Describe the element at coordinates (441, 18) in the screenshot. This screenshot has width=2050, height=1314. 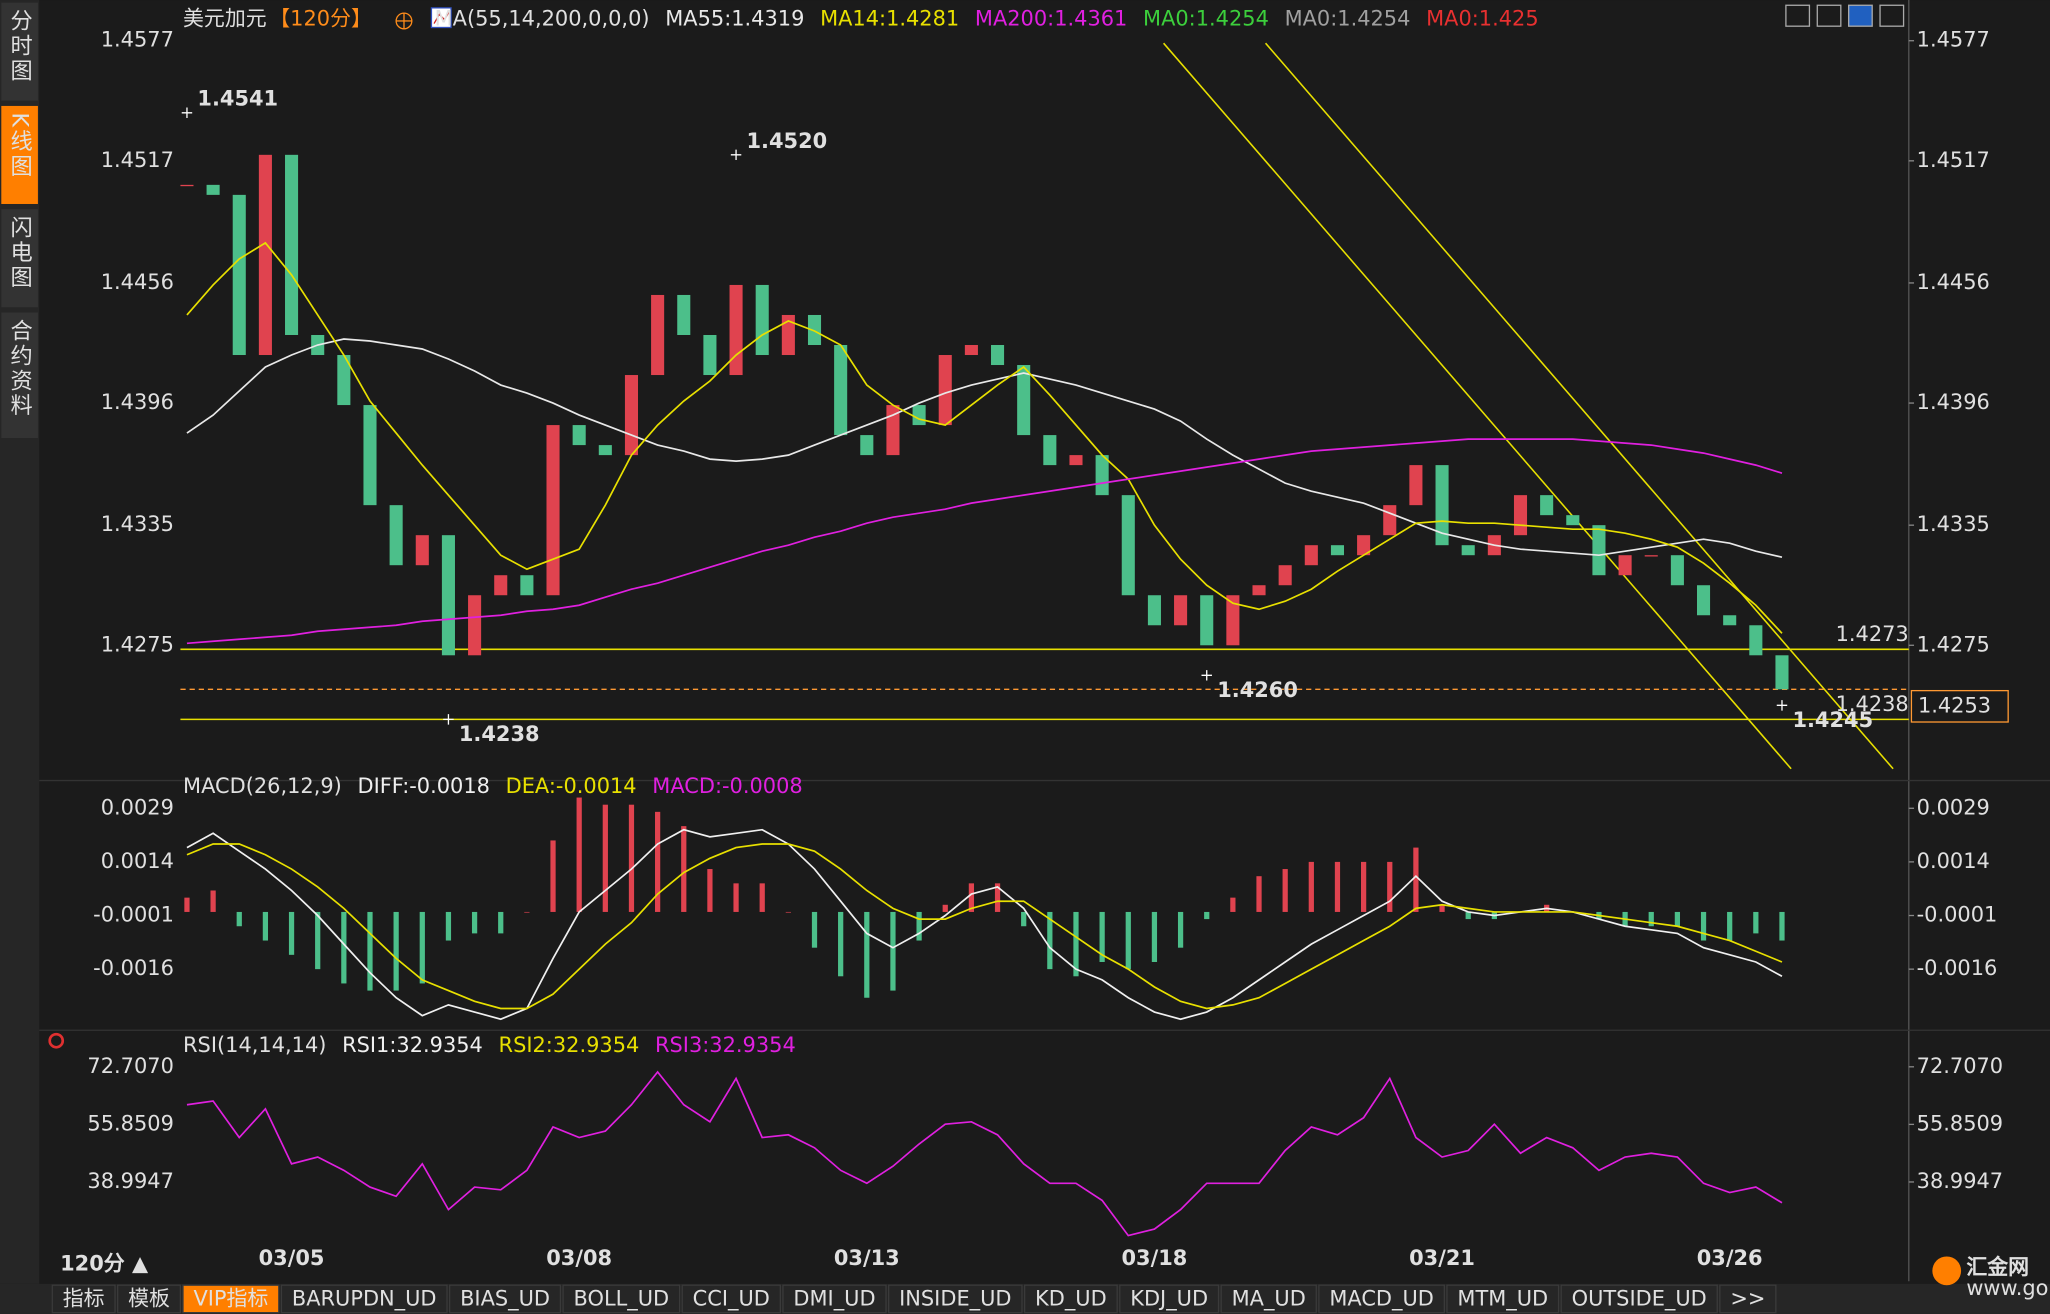
I see `indicator-icon` at that location.